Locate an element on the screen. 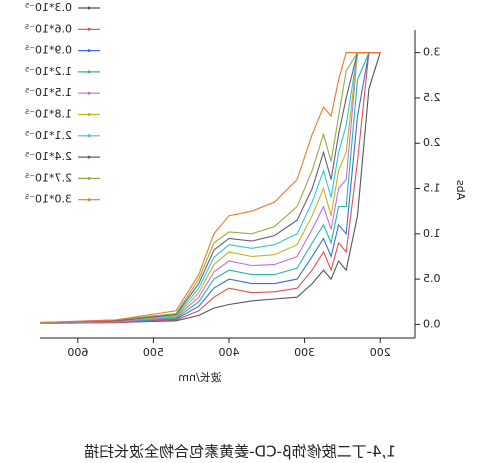 The width and height of the screenshot is (490, 463). legend-label: 3.0*10⁻⁵ is located at coordinates (48, 199).